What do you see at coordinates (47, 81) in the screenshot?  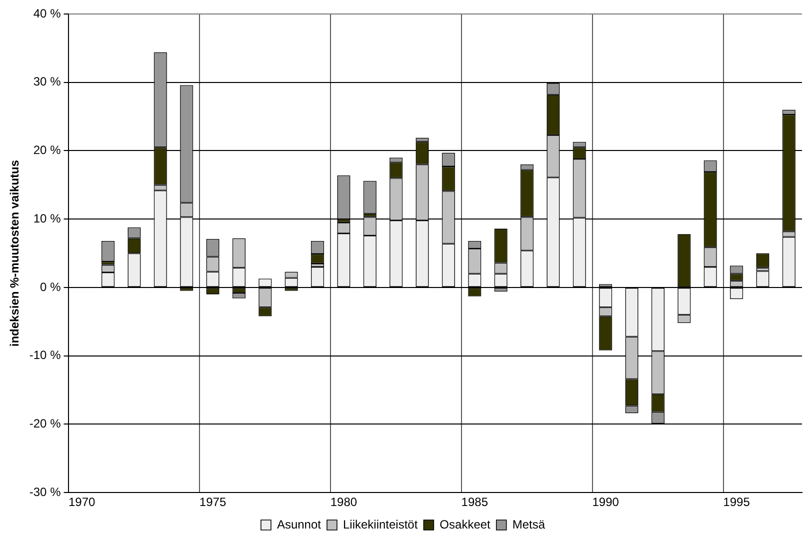 I see `y-tick-label: 30 %` at bounding box center [47, 81].